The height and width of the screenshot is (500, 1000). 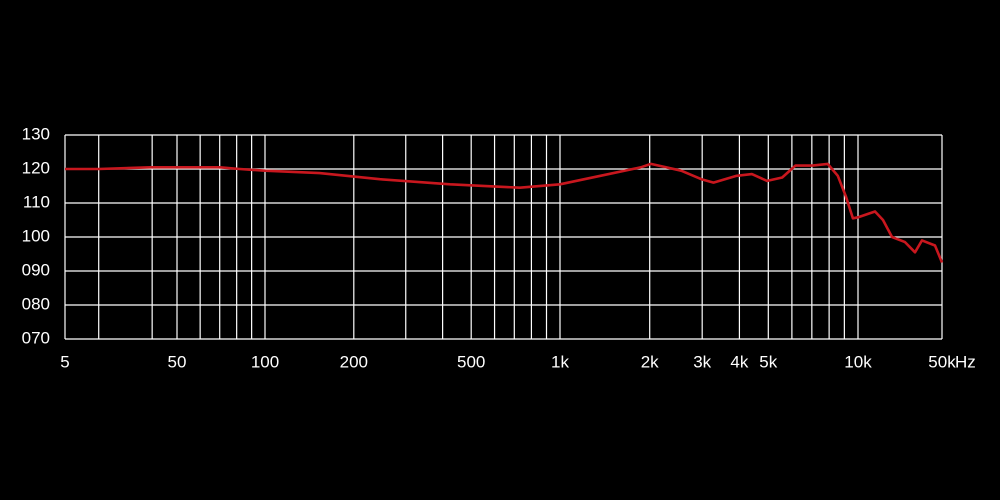 What do you see at coordinates (265, 361) in the screenshot?
I see `x-tick-label: 100` at bounding box center [265, 361].